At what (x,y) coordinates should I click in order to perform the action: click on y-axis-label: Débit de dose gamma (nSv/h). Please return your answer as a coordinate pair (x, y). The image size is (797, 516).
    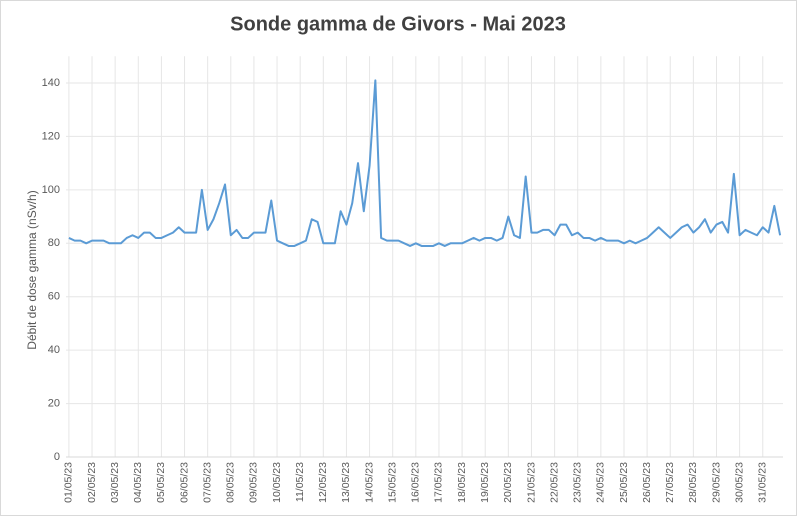
    Looking at the image, I should click on (32, 269).